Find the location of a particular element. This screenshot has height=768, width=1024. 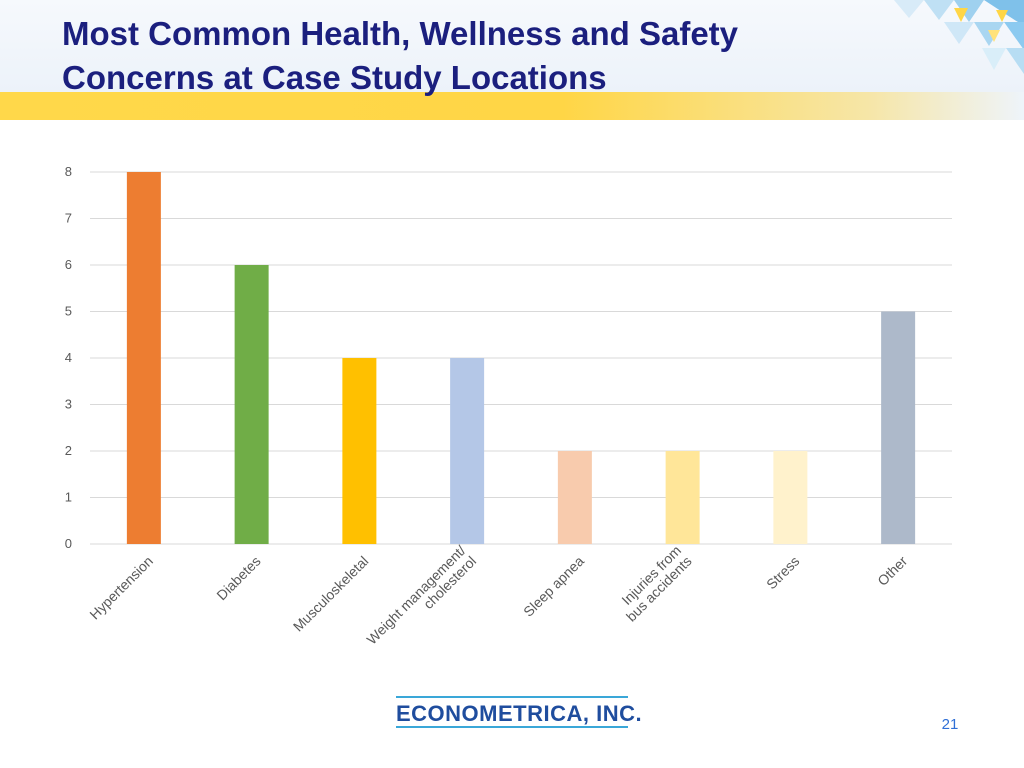

logo-wordmark: ECONOMETRICA, INC. is located at coordinates (519, 713).